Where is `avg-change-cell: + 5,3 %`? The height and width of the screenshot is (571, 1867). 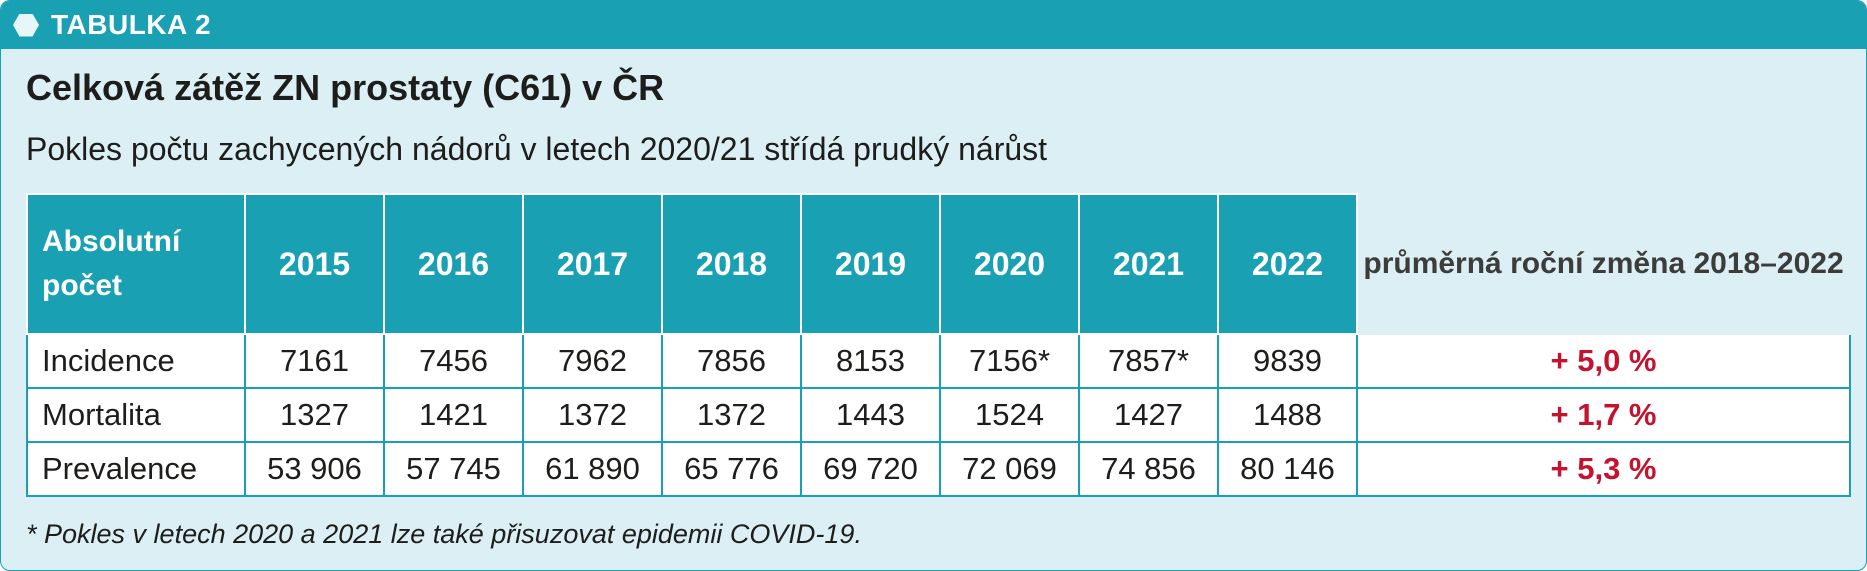 avg-change-cell: + 5,3 % is located at coordinates (1603, 469).